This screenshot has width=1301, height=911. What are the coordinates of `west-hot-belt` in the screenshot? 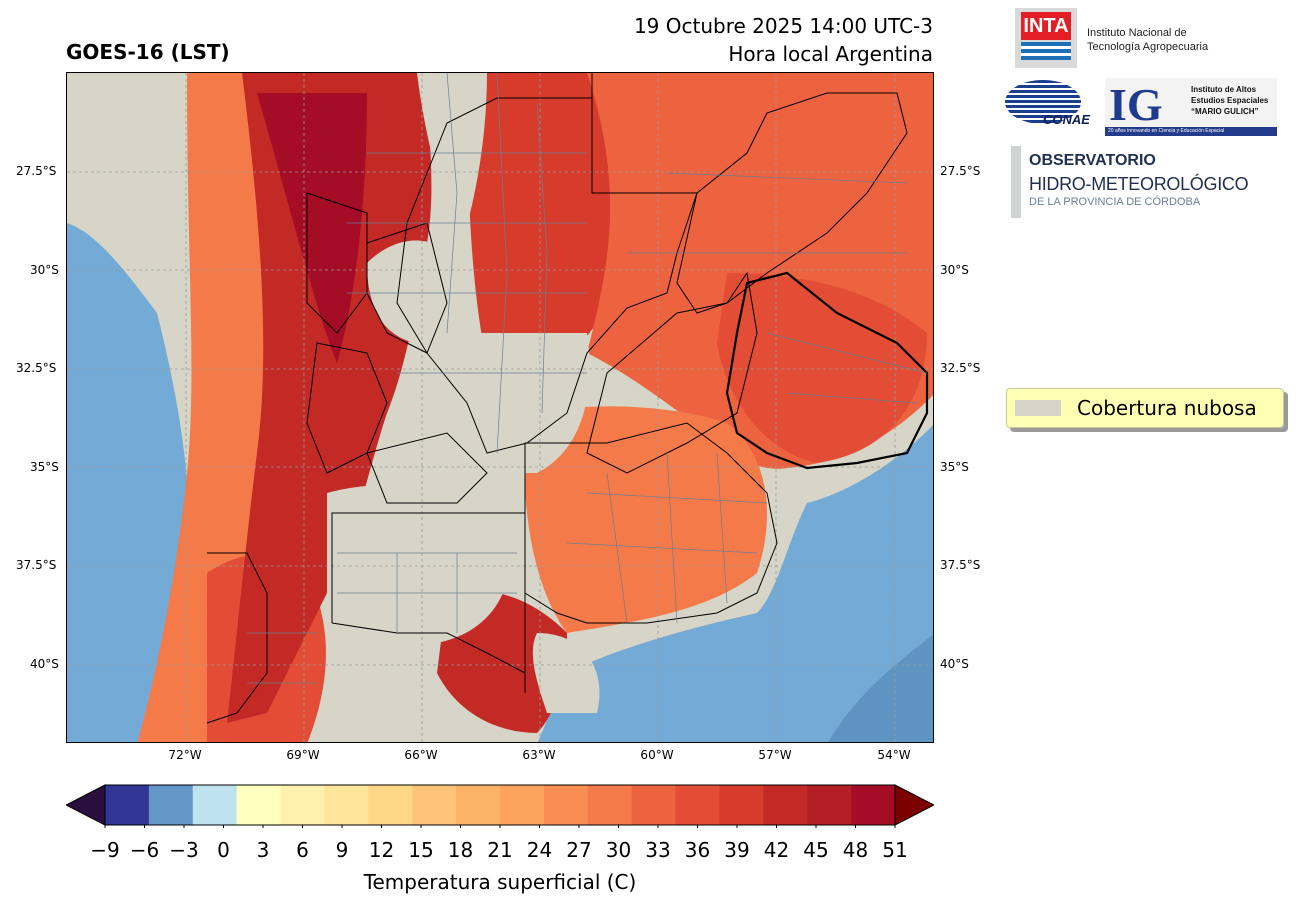 It's located at (329, 398).